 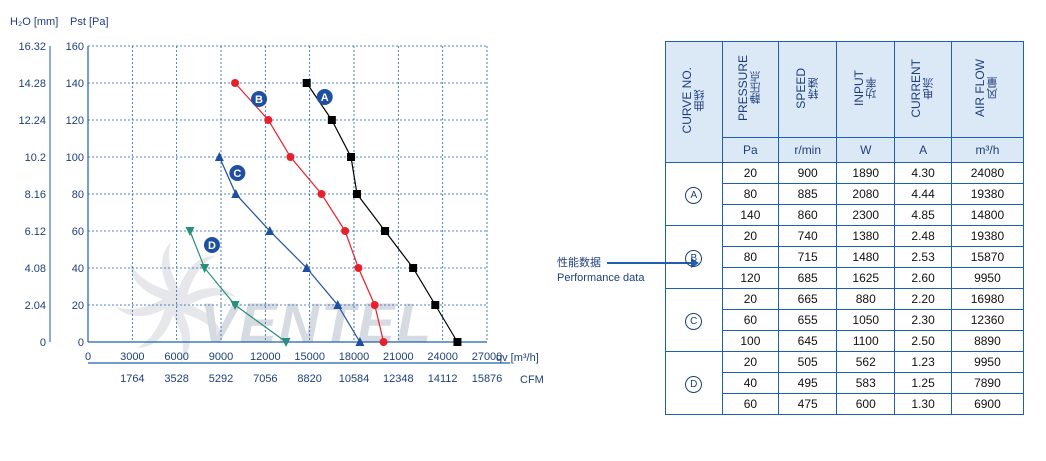 What do you see at coordinates (750, 257) in the screenshot?
I see `table-cell: 80` at bounding box center [750, 257].